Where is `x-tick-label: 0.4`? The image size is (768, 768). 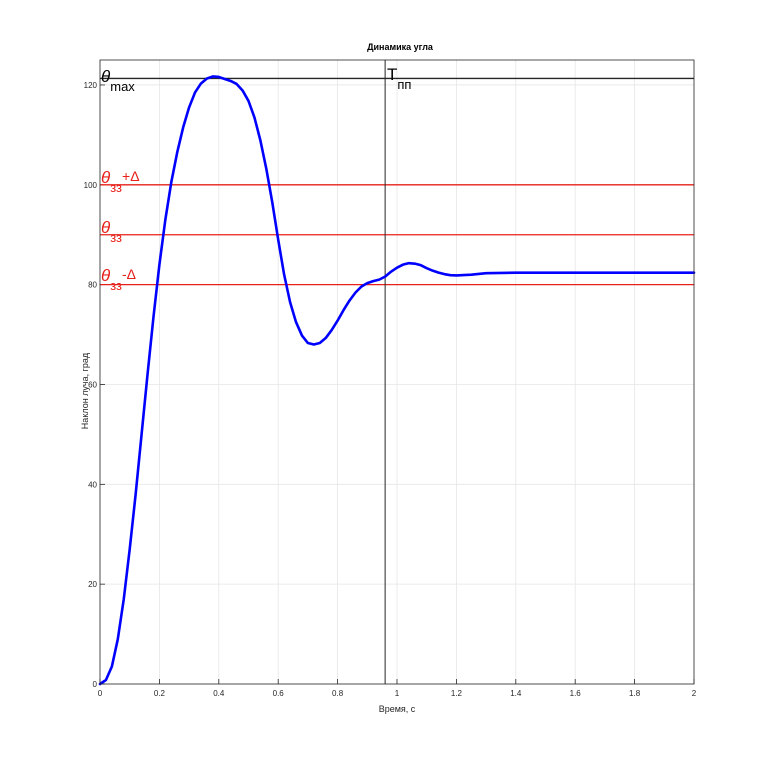
x-tick-label: 0.4 is located at coordinates (219, 693).